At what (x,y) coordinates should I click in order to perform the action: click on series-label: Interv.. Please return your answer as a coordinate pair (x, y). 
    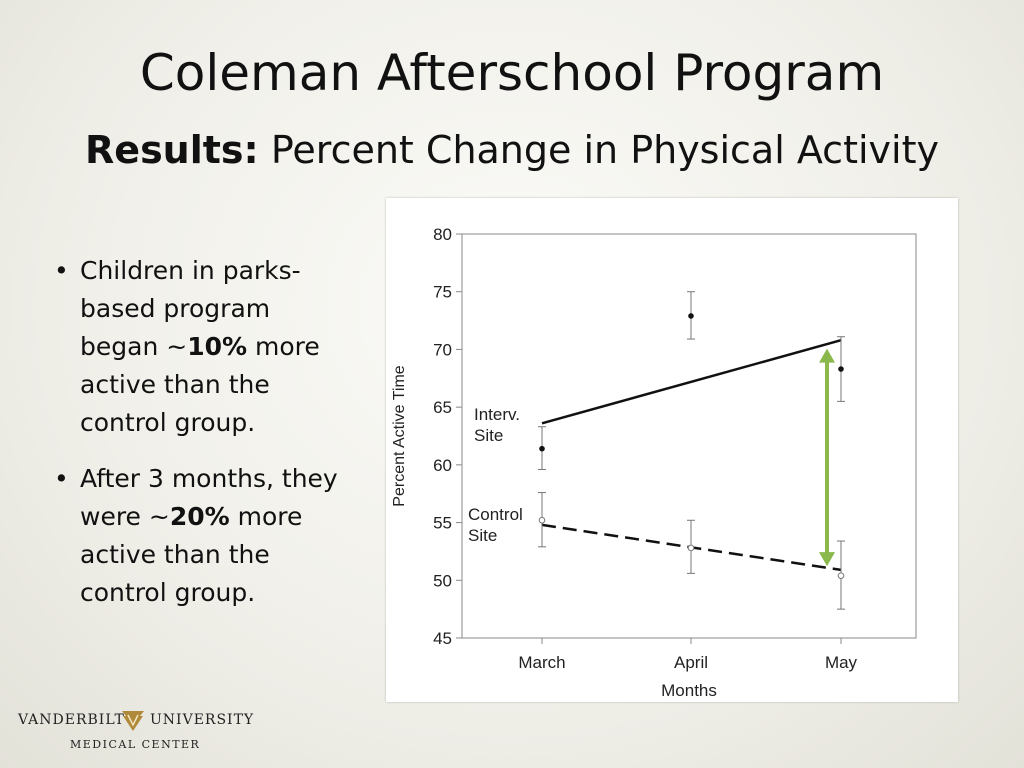
    Looking at the image, I should click on (497, 414).